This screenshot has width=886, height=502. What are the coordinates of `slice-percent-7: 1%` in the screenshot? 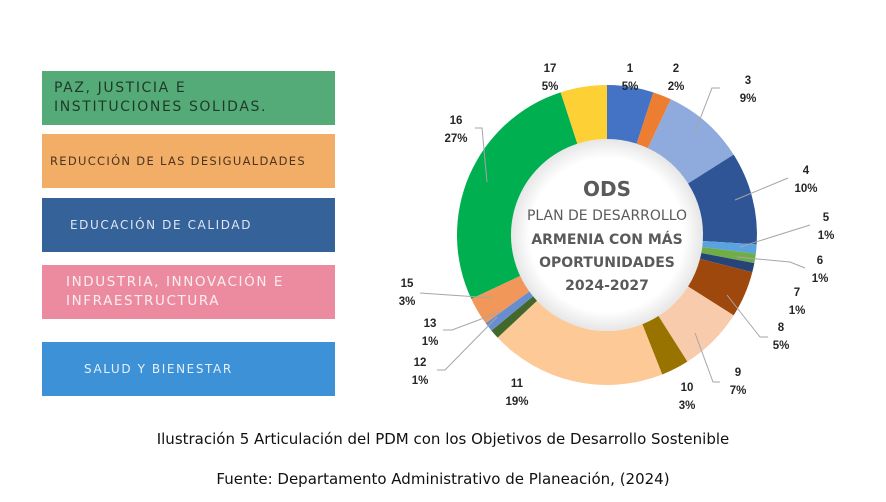 It's located at (797, 311).